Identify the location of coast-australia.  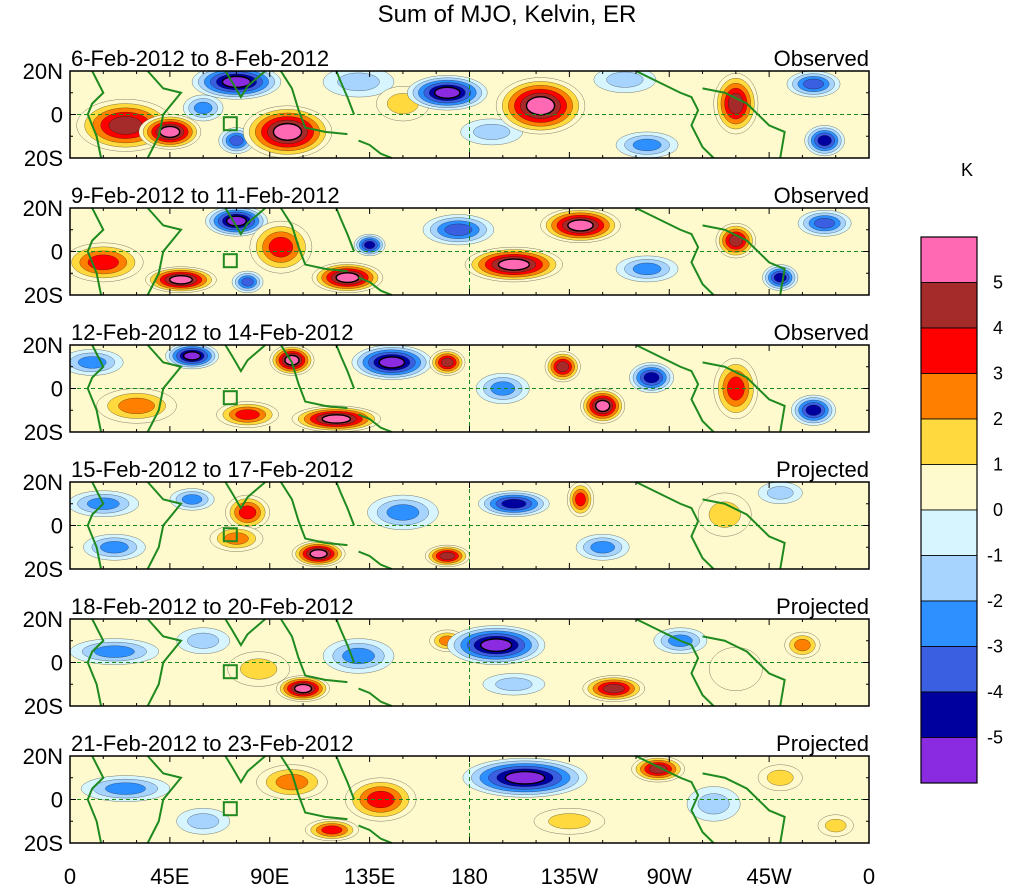
(375, 560).